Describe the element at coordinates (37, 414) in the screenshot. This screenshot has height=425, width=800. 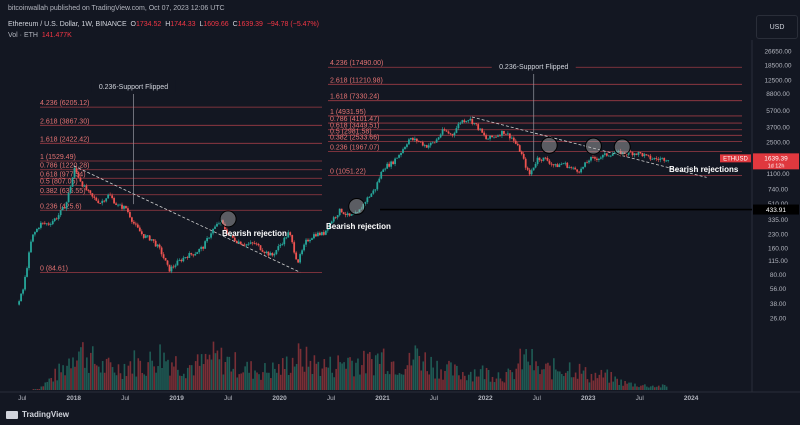
I see `tradingview-logo: TradingView` at that location.